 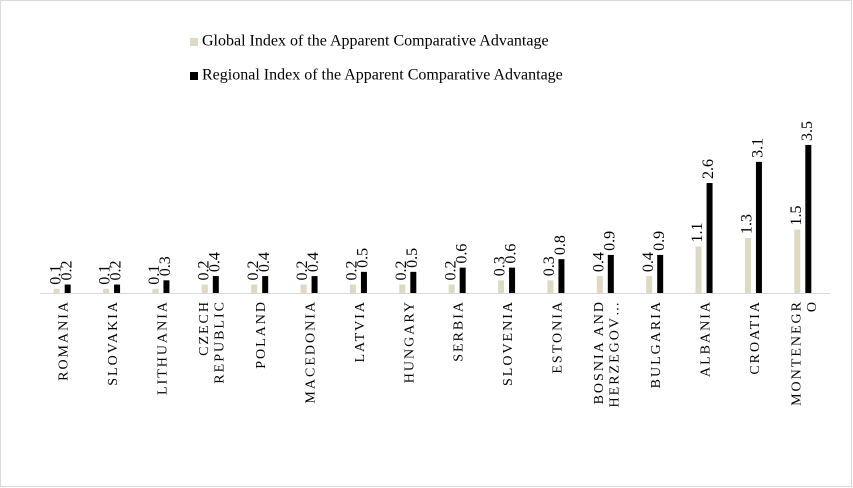 I want to click on x-tick-label: LITHUANIA, so click(x=163, y=347).